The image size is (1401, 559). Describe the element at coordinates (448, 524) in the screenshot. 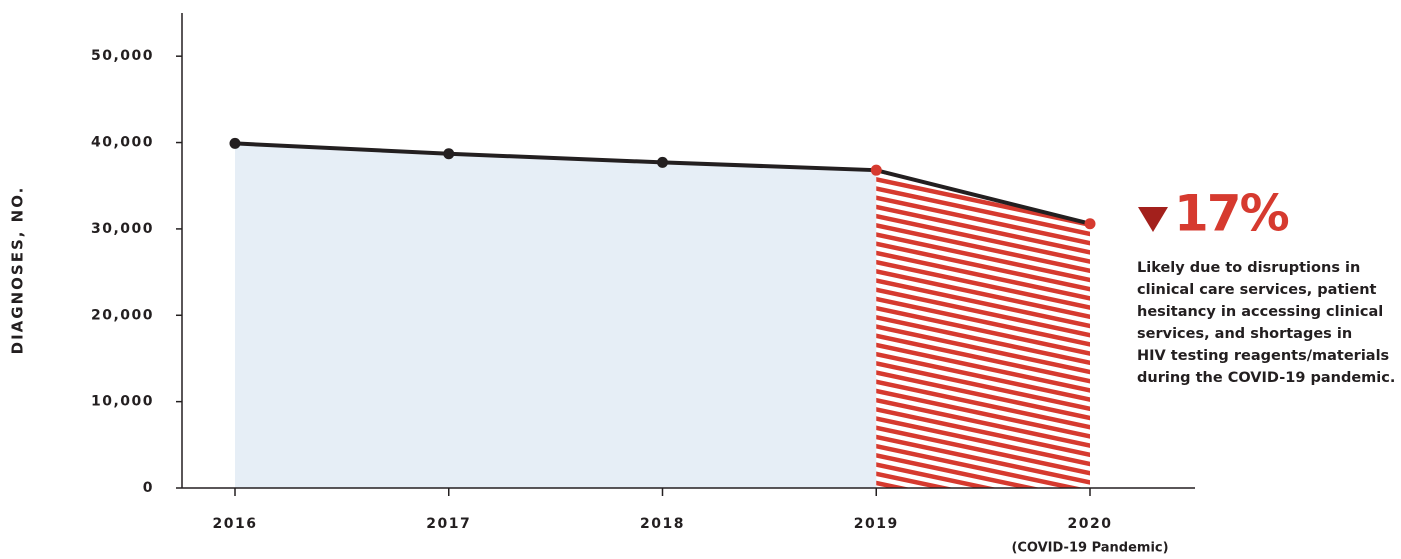

I see `x-tick-label: 2017` at that location.